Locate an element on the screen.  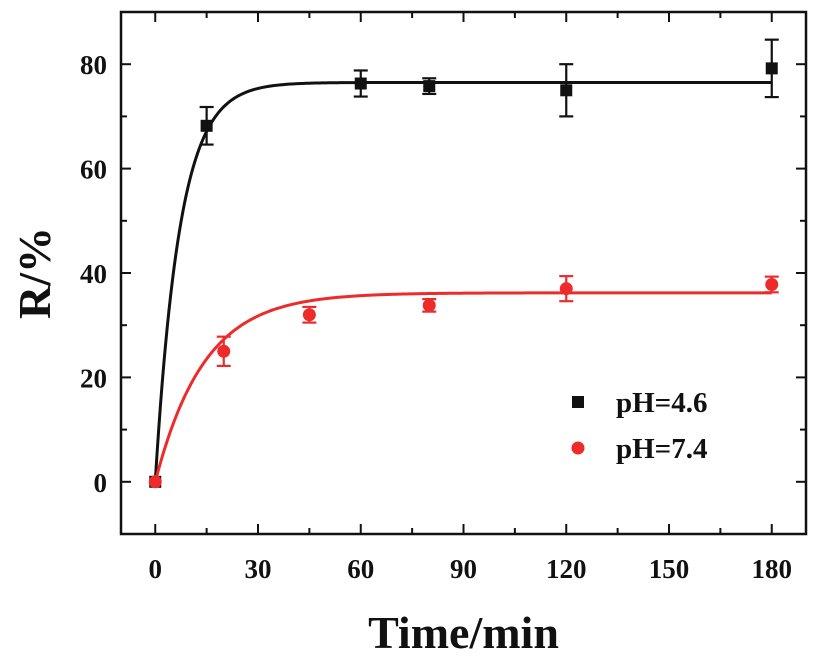
x-tick-label: 180 is located at coordinates (772, 569).